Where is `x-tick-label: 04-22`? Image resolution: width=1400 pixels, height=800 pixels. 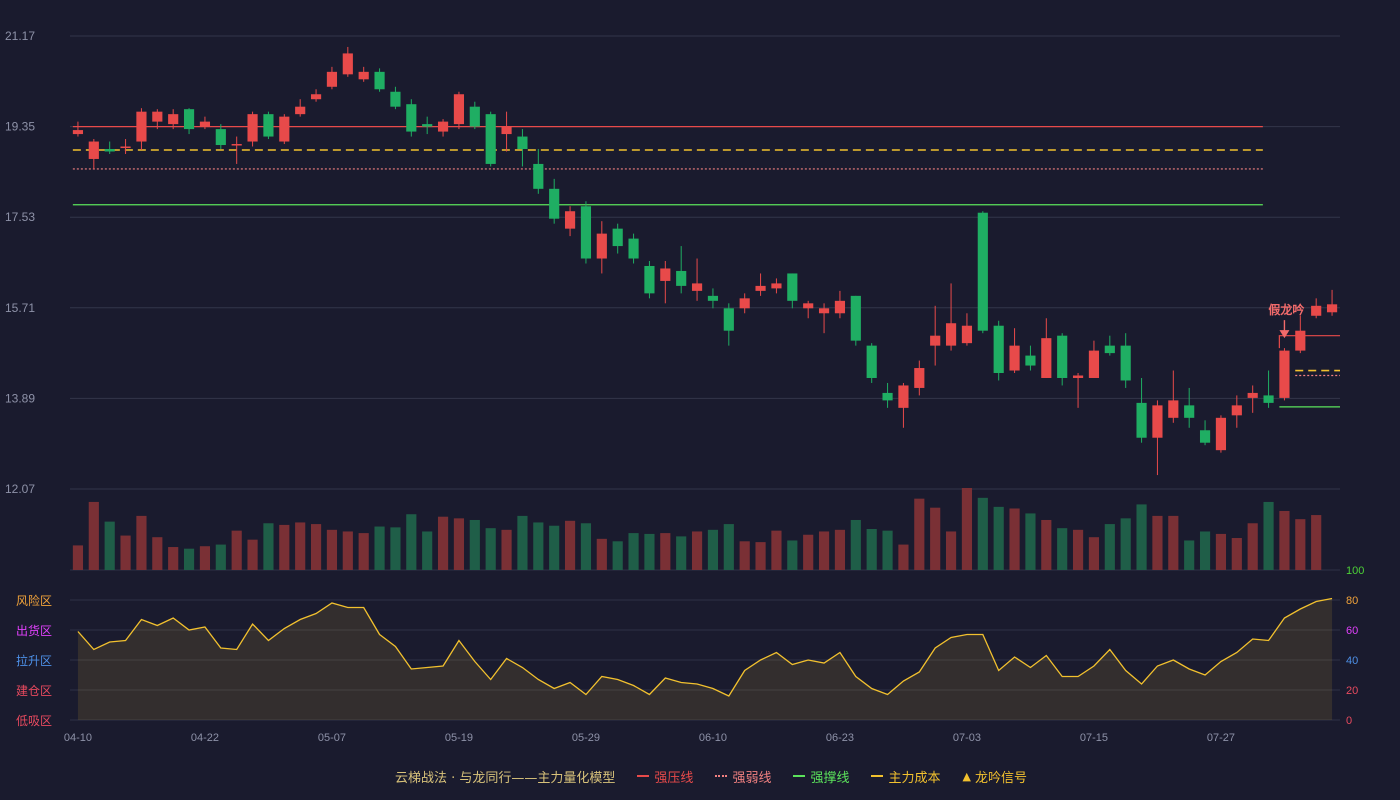 x-tick-label: 04-22 is located at coordinates (205, 738).